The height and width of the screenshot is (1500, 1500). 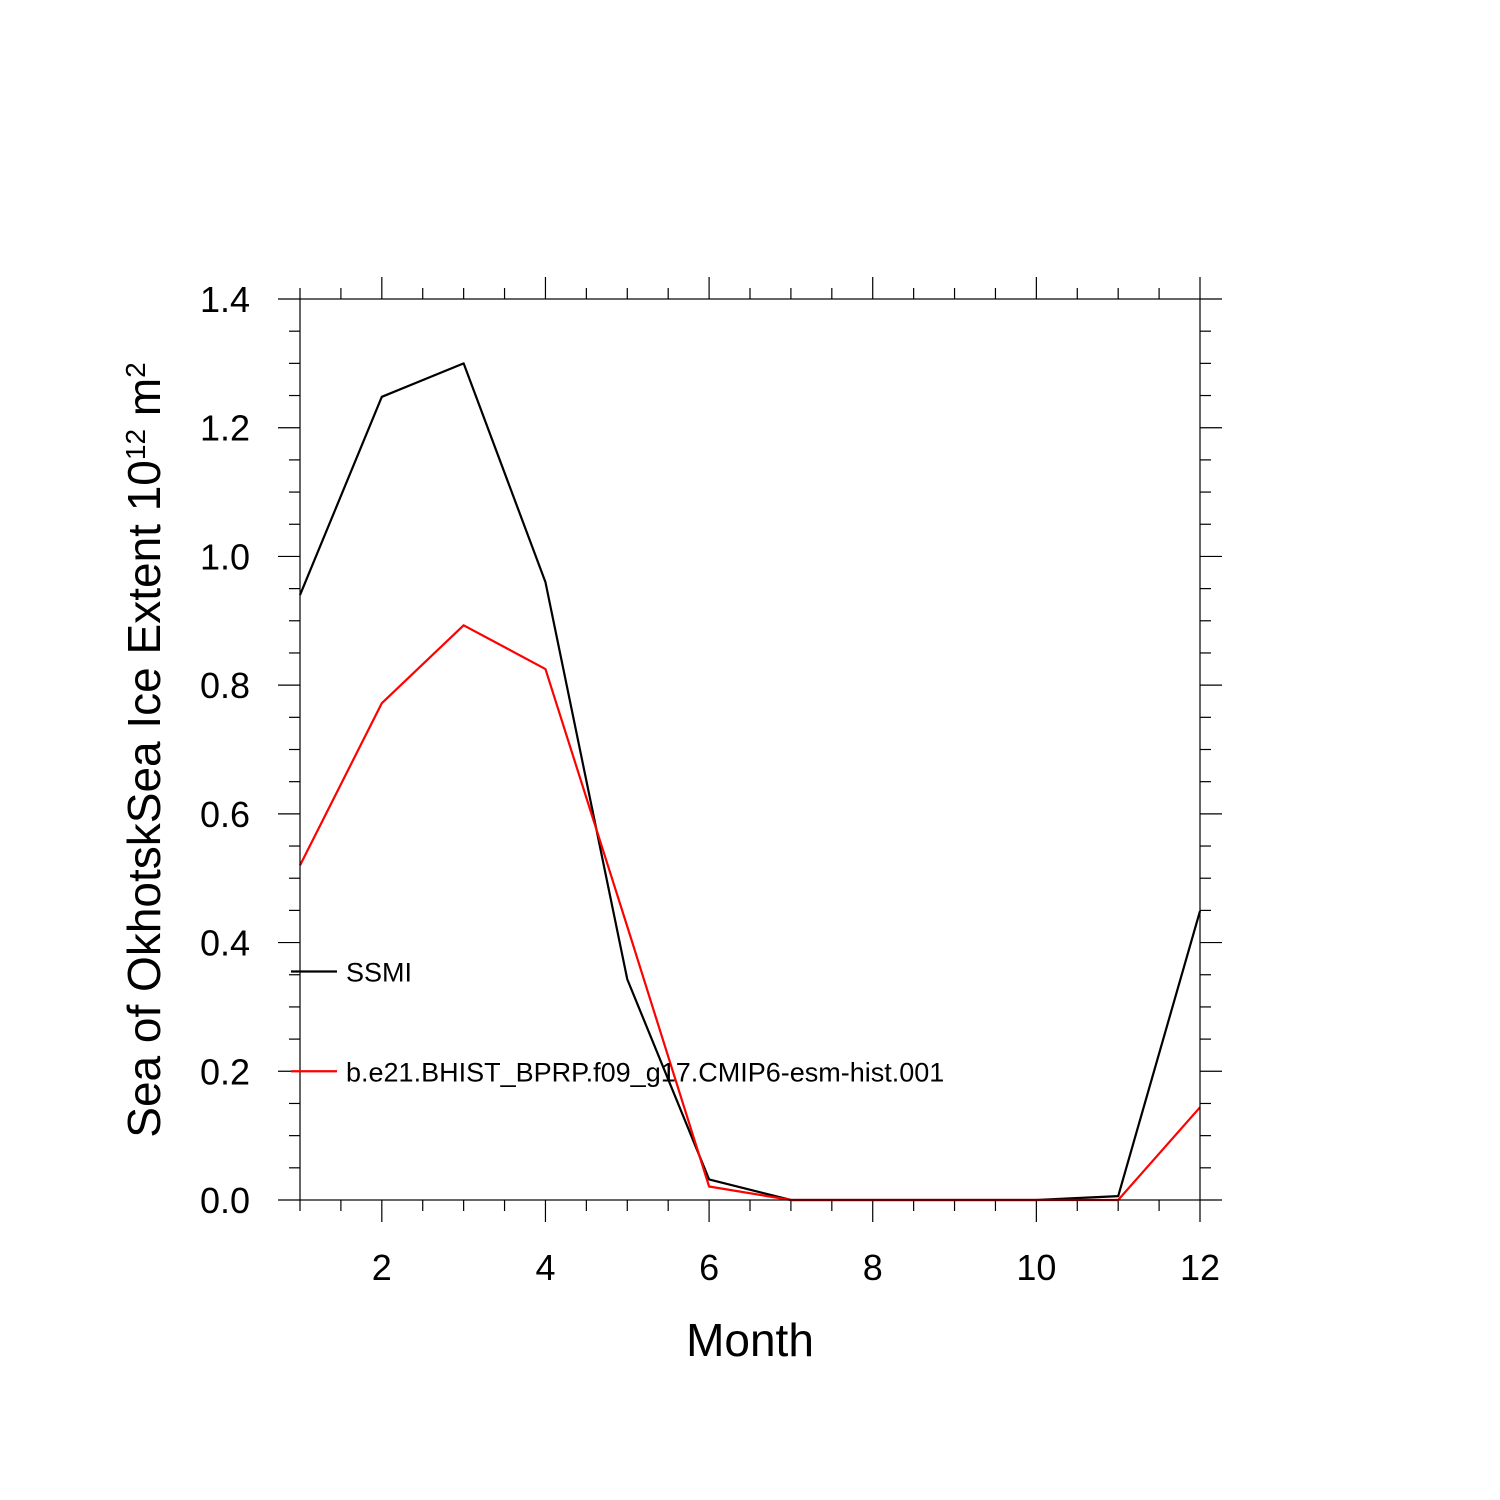 I want to click on y-axis-title-main: Sea of OkhotskSea Ice Extent 10, so click(x=144, y=799).